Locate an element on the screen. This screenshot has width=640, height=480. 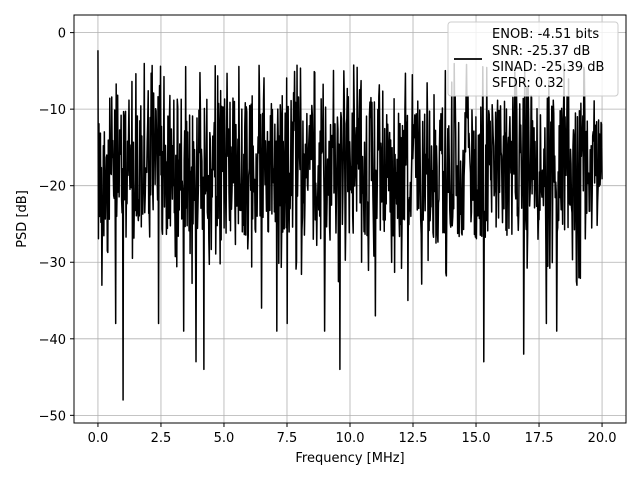
x-tick-label: 15.0 is located at coordinates (476, 438).